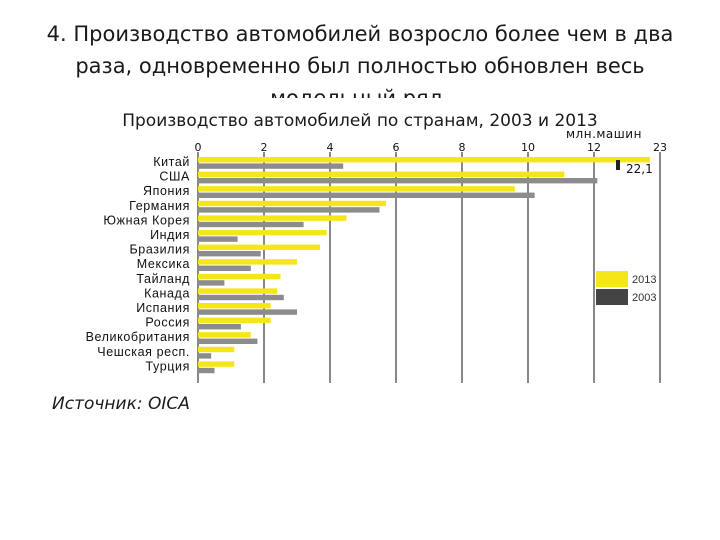 The image size is (720, 540). Describe the element at coordinates (660, 147) in the screenshot. I see `x-tick-label: 23` at that location.